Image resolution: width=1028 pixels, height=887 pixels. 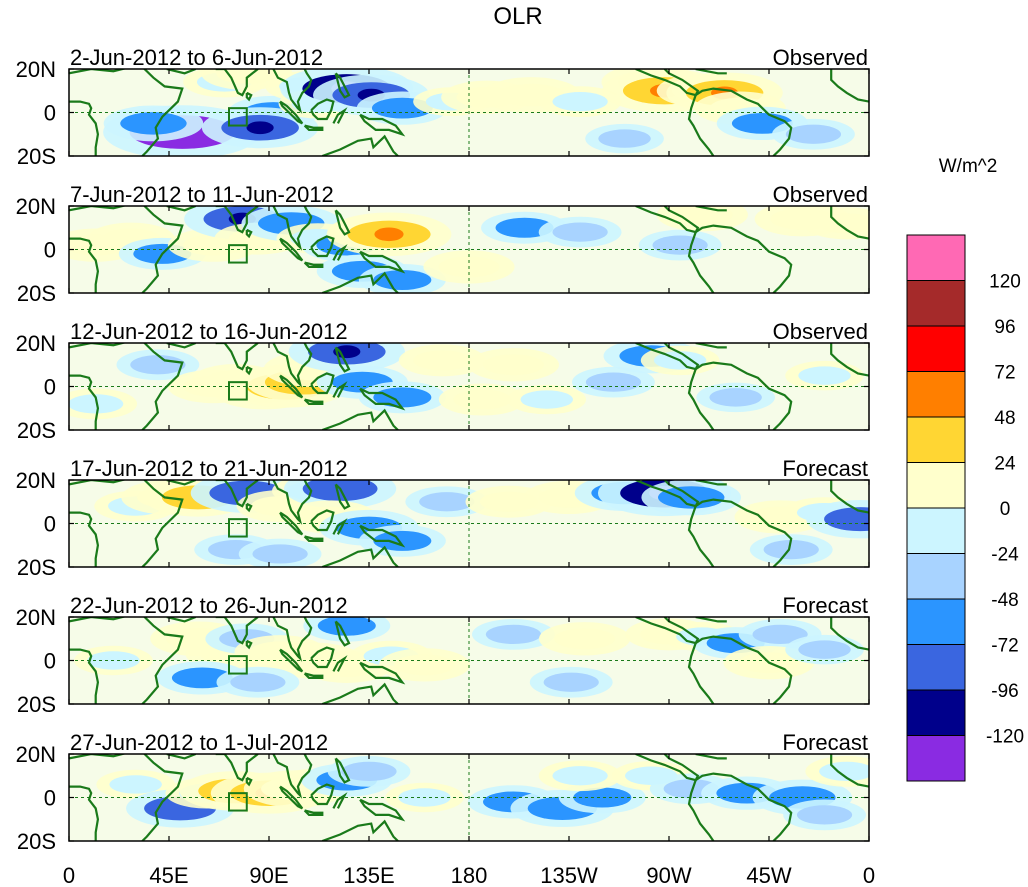 What do you see at coordinates (869, 875) in the screenshot?
I see `x-tick-label: 0` at bounding box center [869, 875].